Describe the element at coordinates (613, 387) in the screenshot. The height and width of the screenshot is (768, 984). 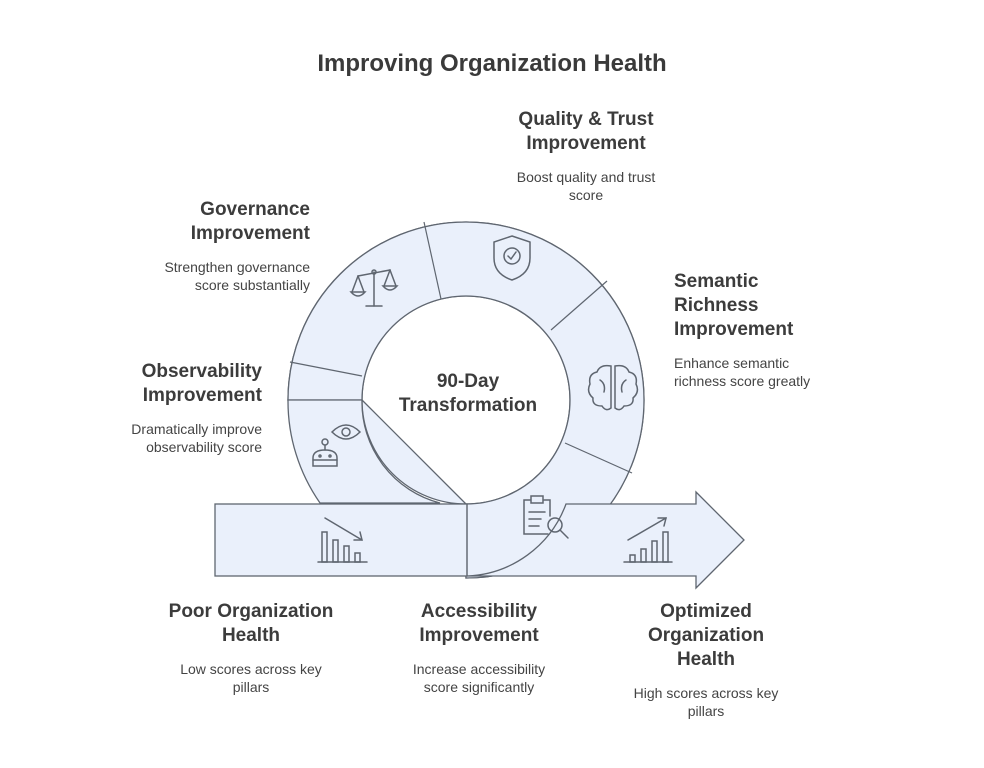
I see `brain-icon` at that location.